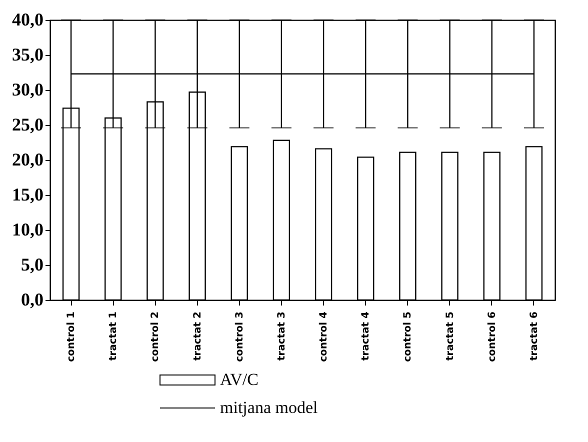 This screenshot has height=442, width=588. Describe the element at coordinates (28, 230) in the screenshot. I see `y-tick-label: 10,0` at that location.